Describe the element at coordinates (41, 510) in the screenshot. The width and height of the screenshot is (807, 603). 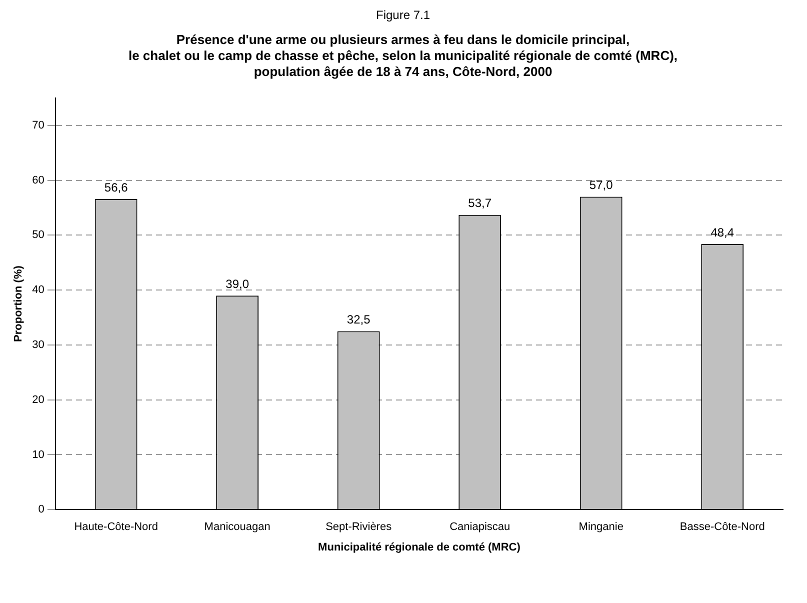
I see `y-tick-label: 0` at that location.